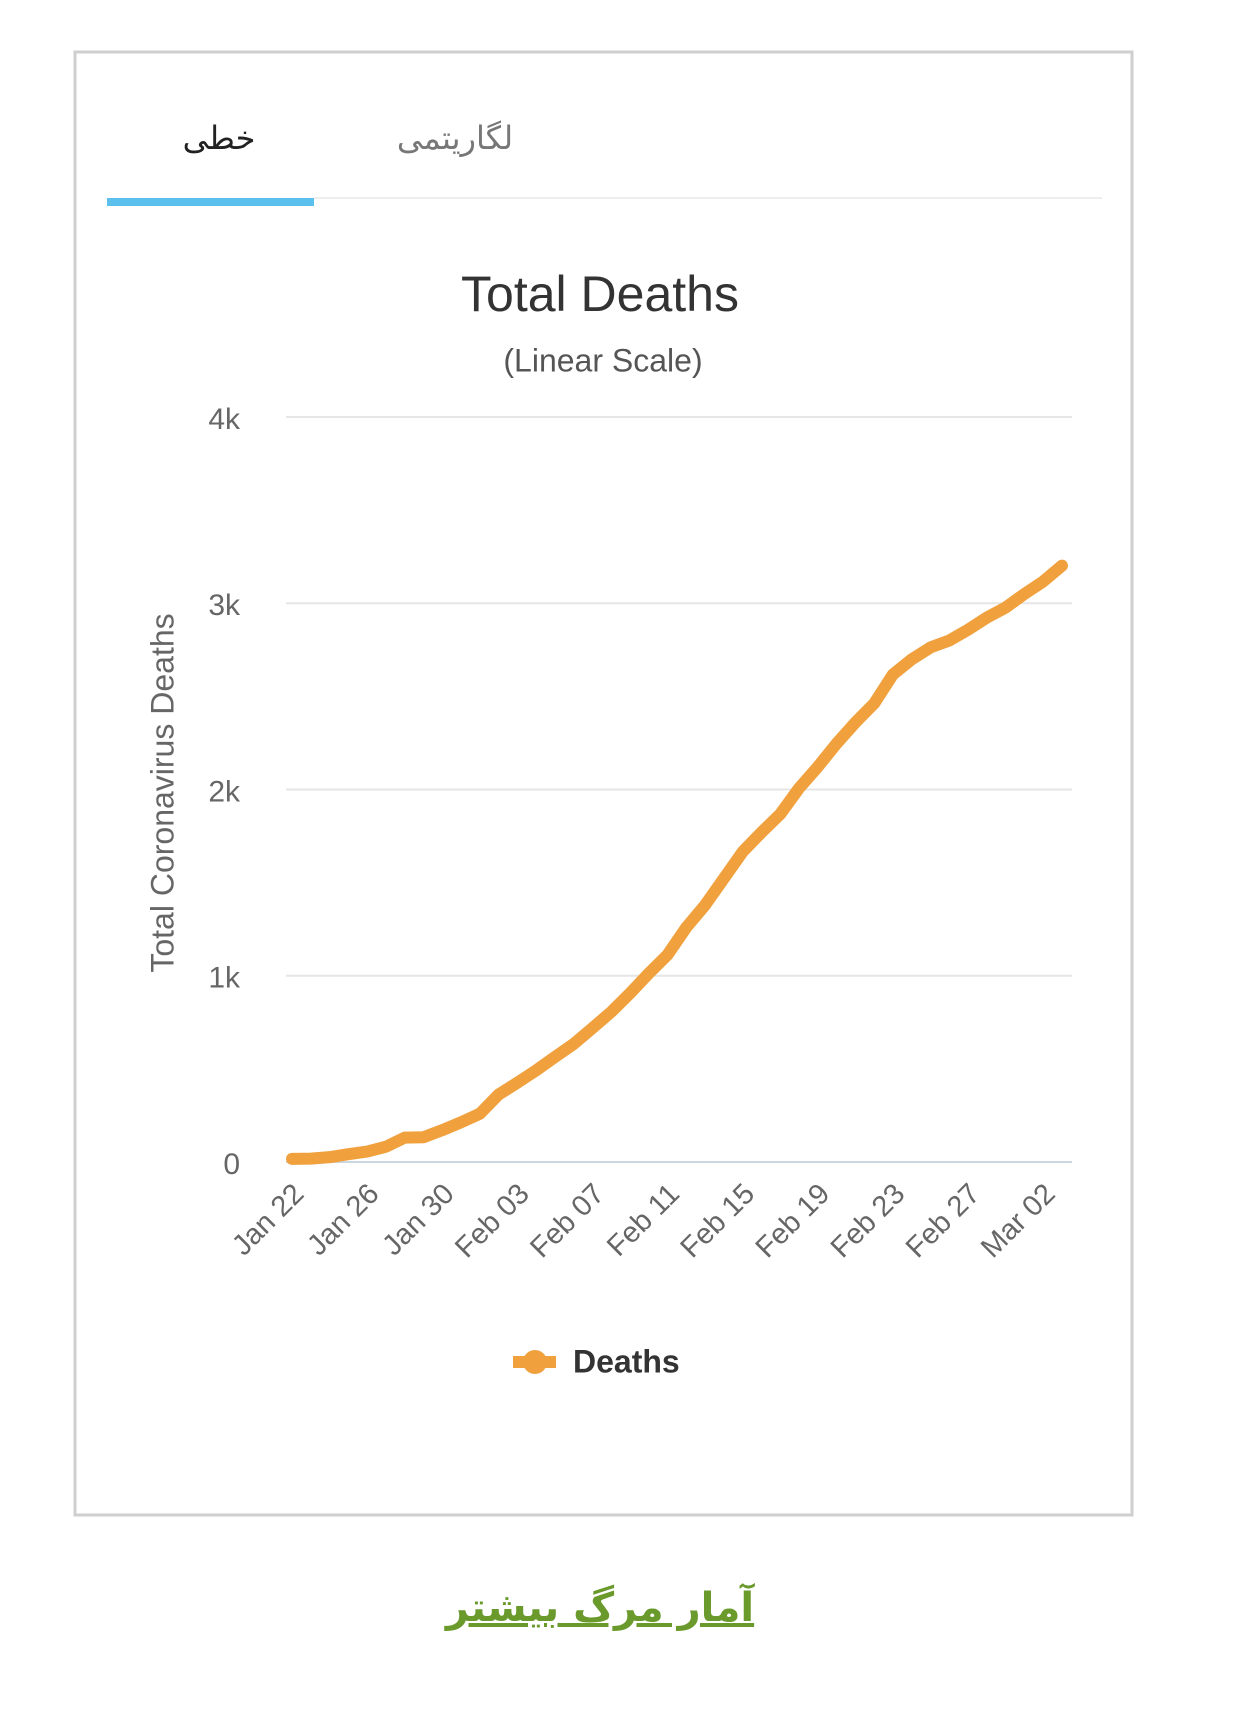 The width and height of the screenshot is (1242, 1715). I want to click on y-tick-label: 4k, so click(224, 419).